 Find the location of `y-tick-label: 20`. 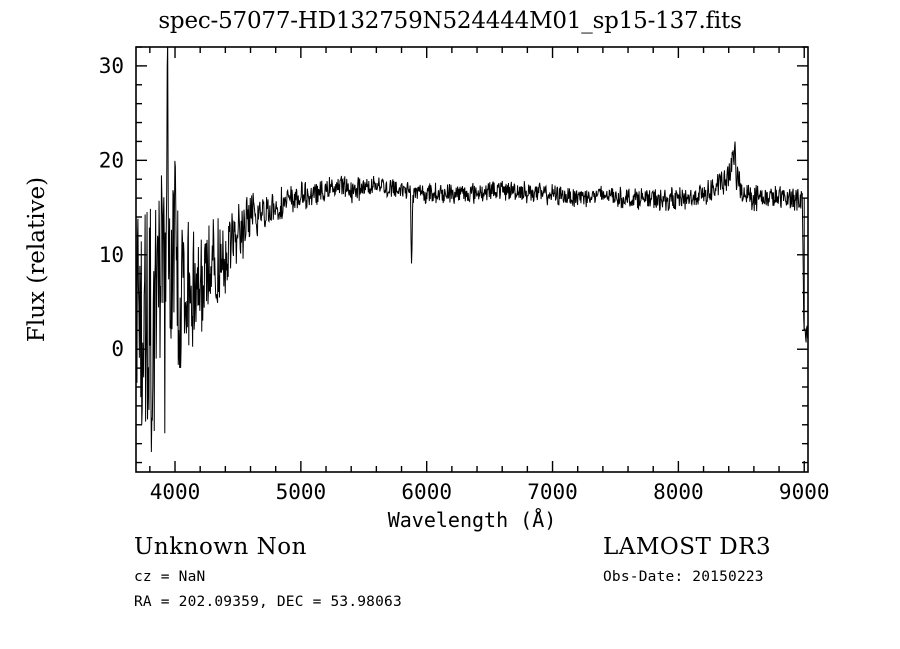

y-tick-label: 20 is located at coordinates (111, 160).